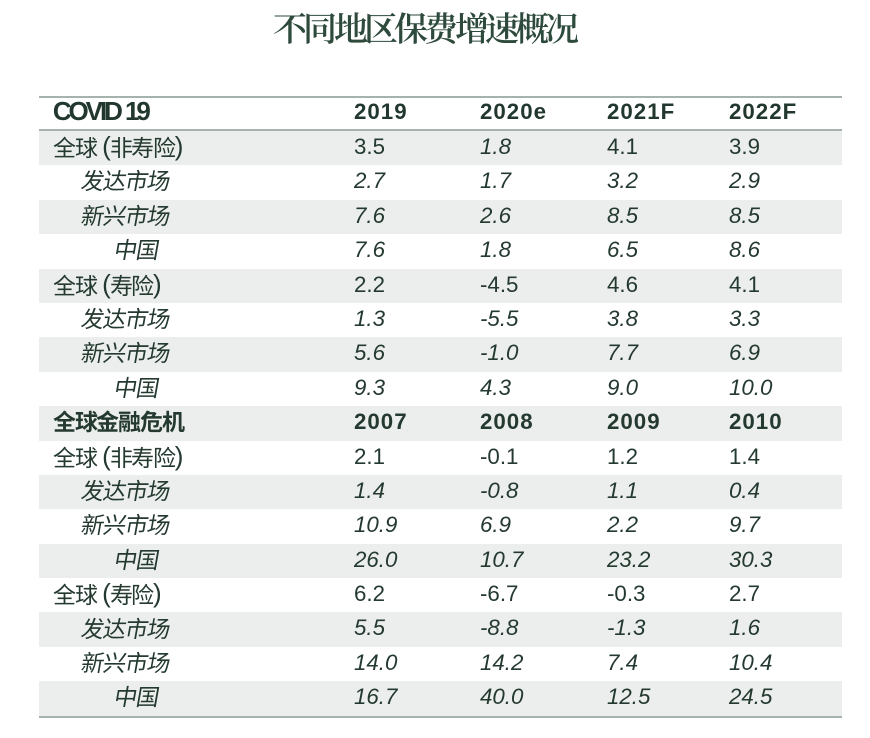 The image size is (870, 738). Describe the element at coordinates (441, 526) in the screenshot. I see `table-row: 10.9 6.9 2.2 9.7` at that location.